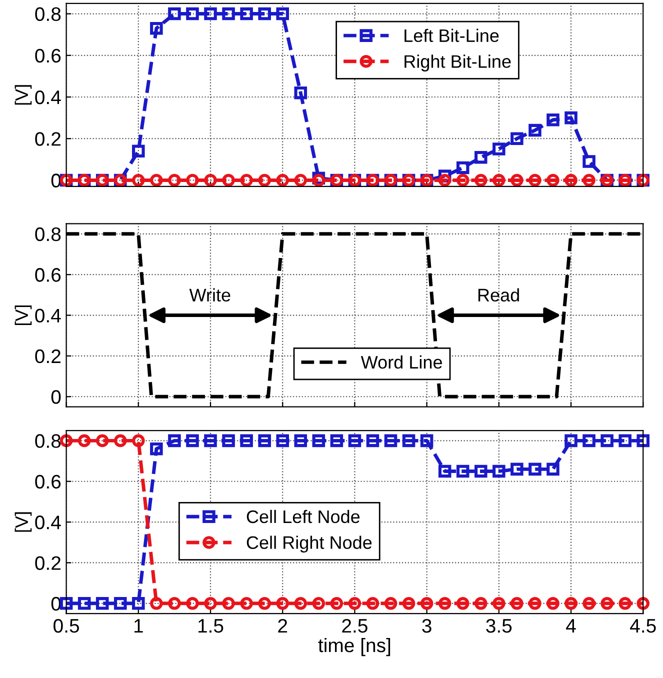 The height and width of the screenshot is (678, 663). I want to click on x-axis-title: time [ns], so click(354, 647).